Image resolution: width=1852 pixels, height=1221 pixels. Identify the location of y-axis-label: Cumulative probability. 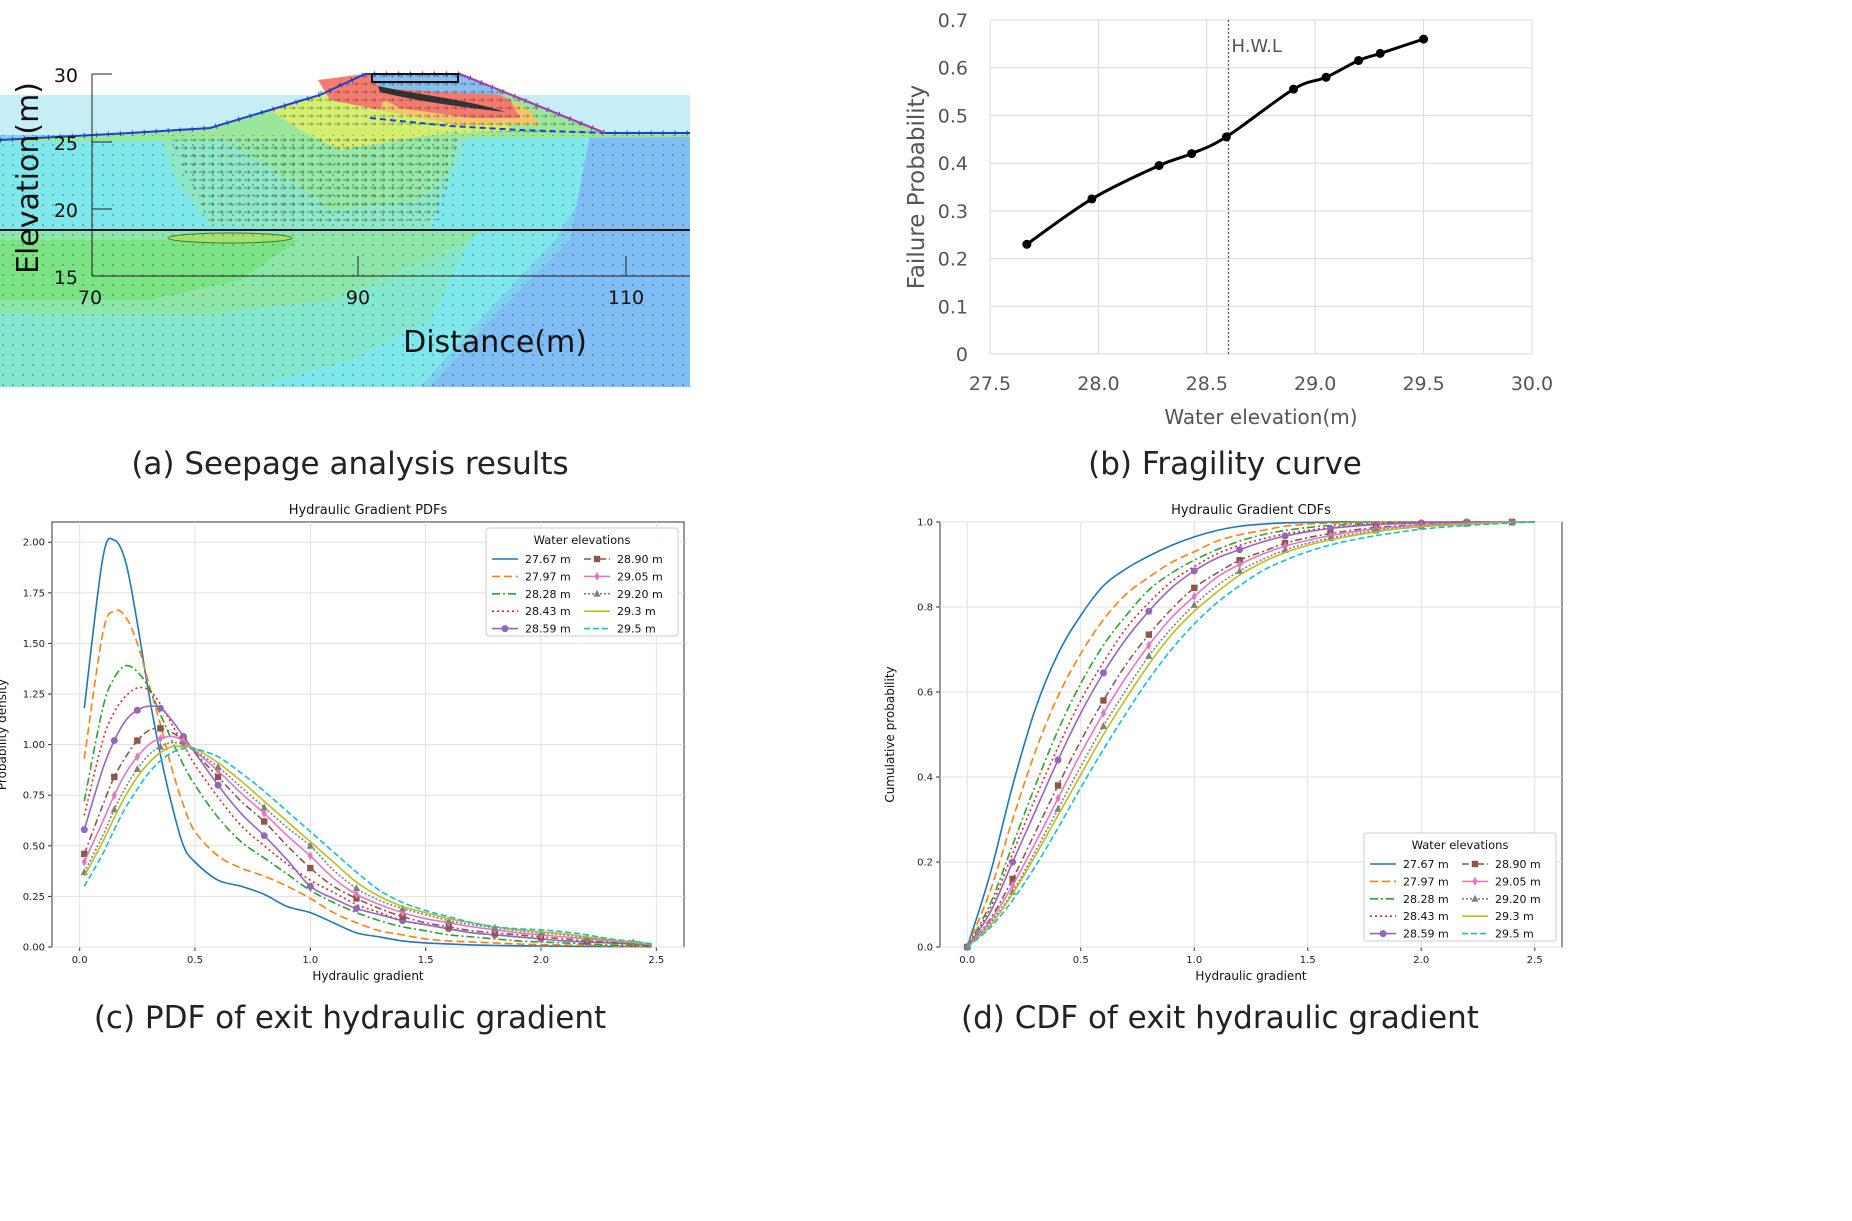
(890, 734).